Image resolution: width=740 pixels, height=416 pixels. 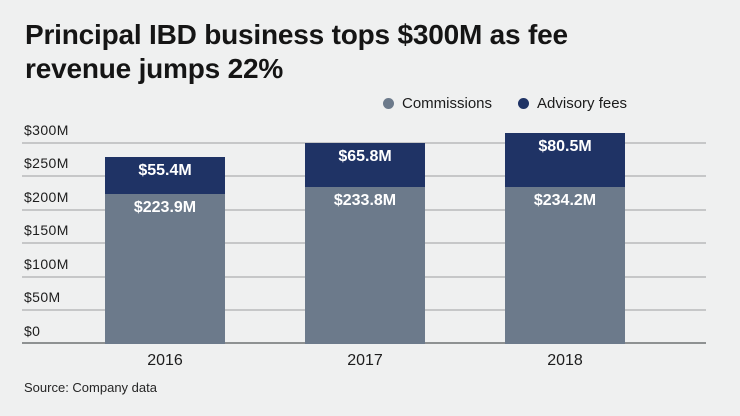 What do you see at coordinates (365, 201) in the screenshot?
I see `bar-value-label-commissions: $233.8M` at bounding box center [365, 201].